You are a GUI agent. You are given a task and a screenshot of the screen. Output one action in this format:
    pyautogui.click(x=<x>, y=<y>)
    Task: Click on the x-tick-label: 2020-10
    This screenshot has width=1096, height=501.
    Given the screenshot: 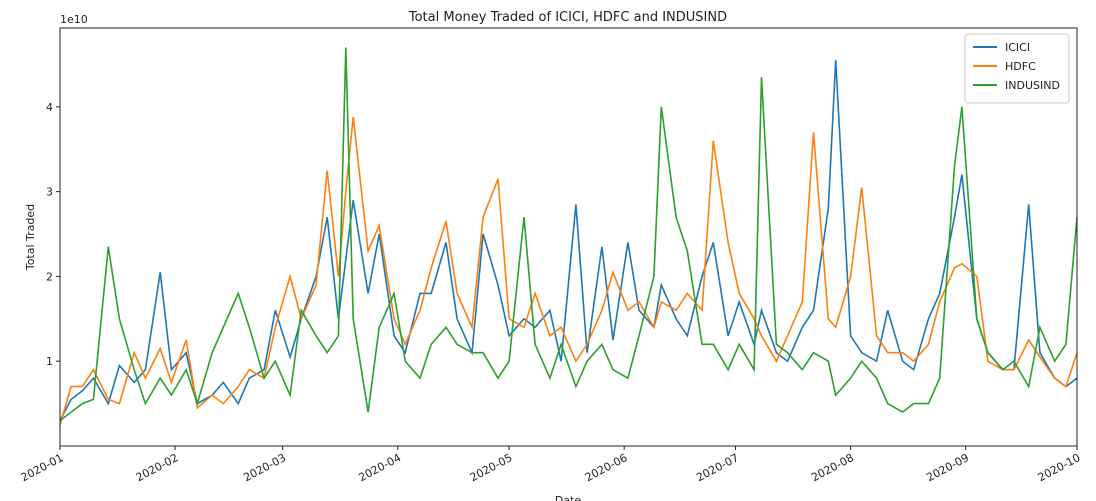 What is the action you would take?
    pyautogui.click(x=1059, y=467)
    